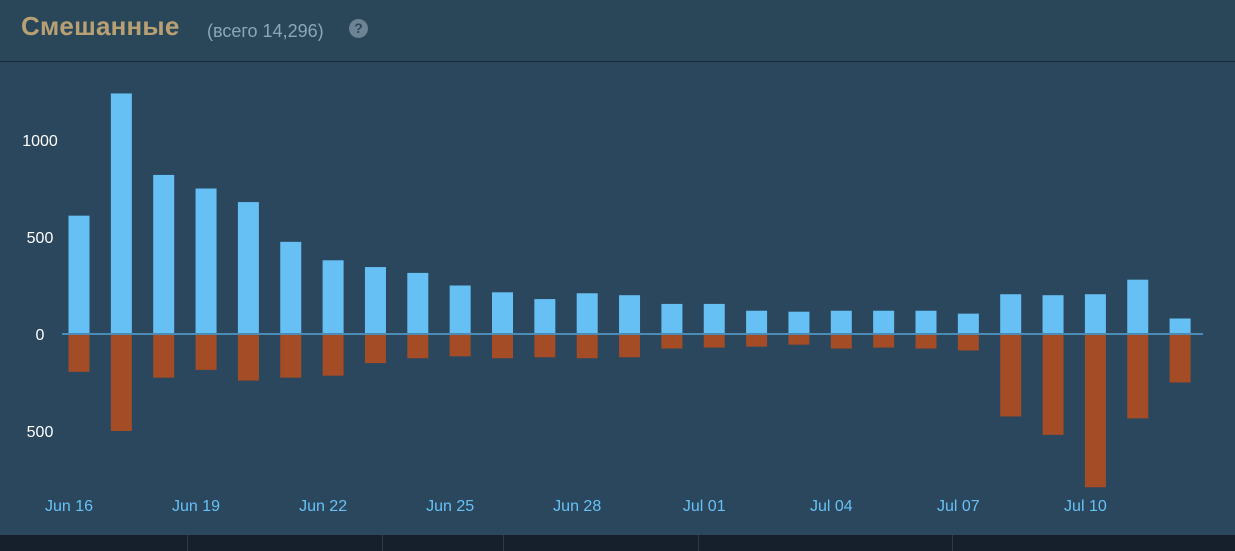  What do you see at coordinates (617, 3) in the screenshot?
I see `cropped-heading-fragment` at bounding box center [617, 3].